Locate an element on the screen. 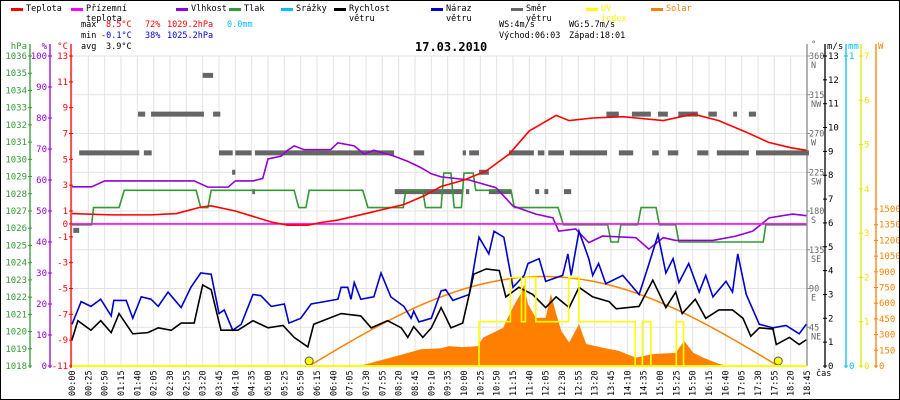 This screenshot has width=900, height=400. y-tick-label-hpa: 1027 is located at coordinates (16, 212).